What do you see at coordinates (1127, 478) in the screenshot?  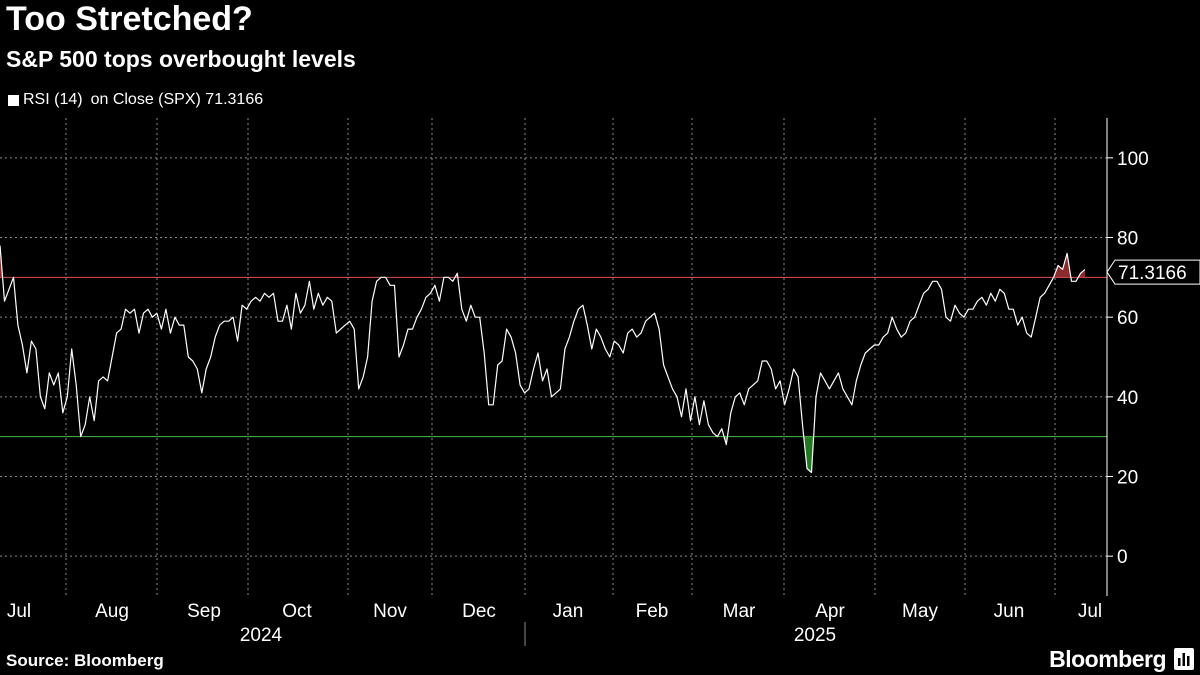 I see `y-tick-label: 20` at bounding box center [1127, 478].